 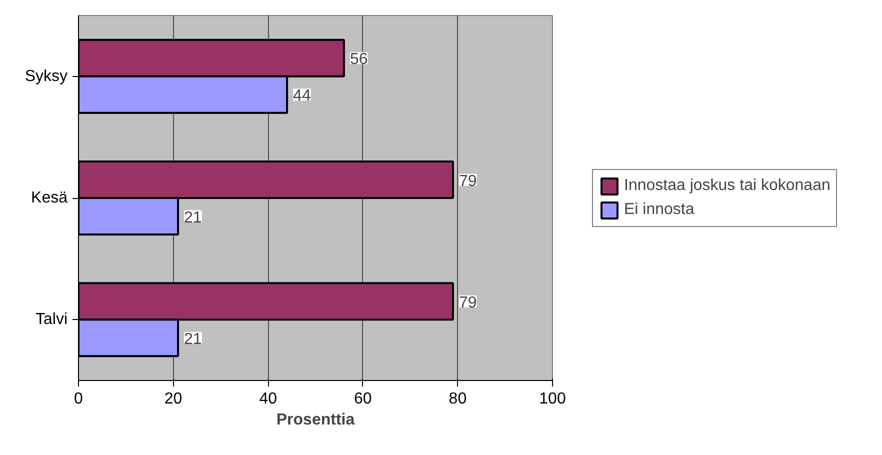 What do you see at coordinates (173, 399) in the screenshot?
I see `x-tick-label: 20` at bounding box center [173, 399].